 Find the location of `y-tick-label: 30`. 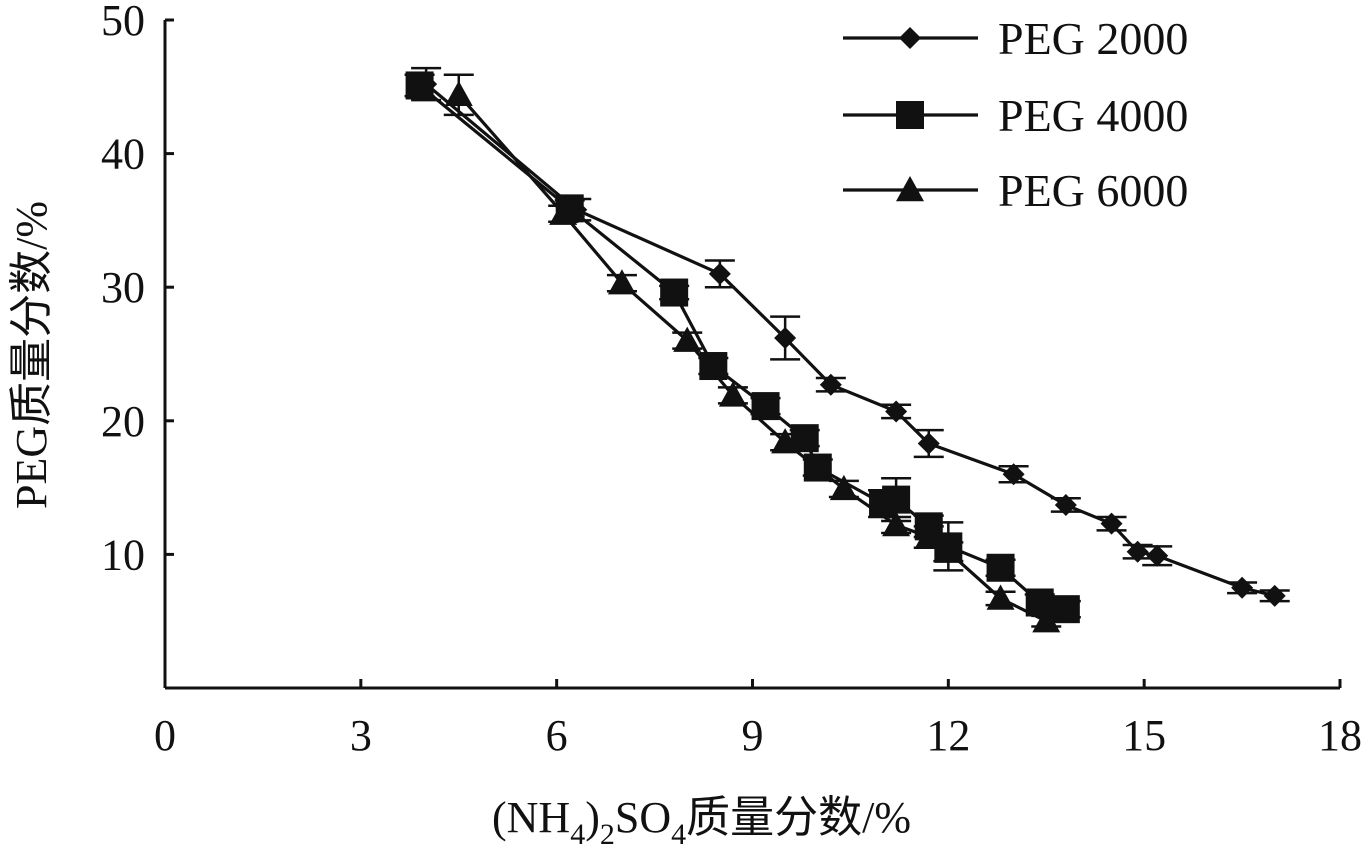

y-tick-label: 30 is located at coordinates (123, 287).